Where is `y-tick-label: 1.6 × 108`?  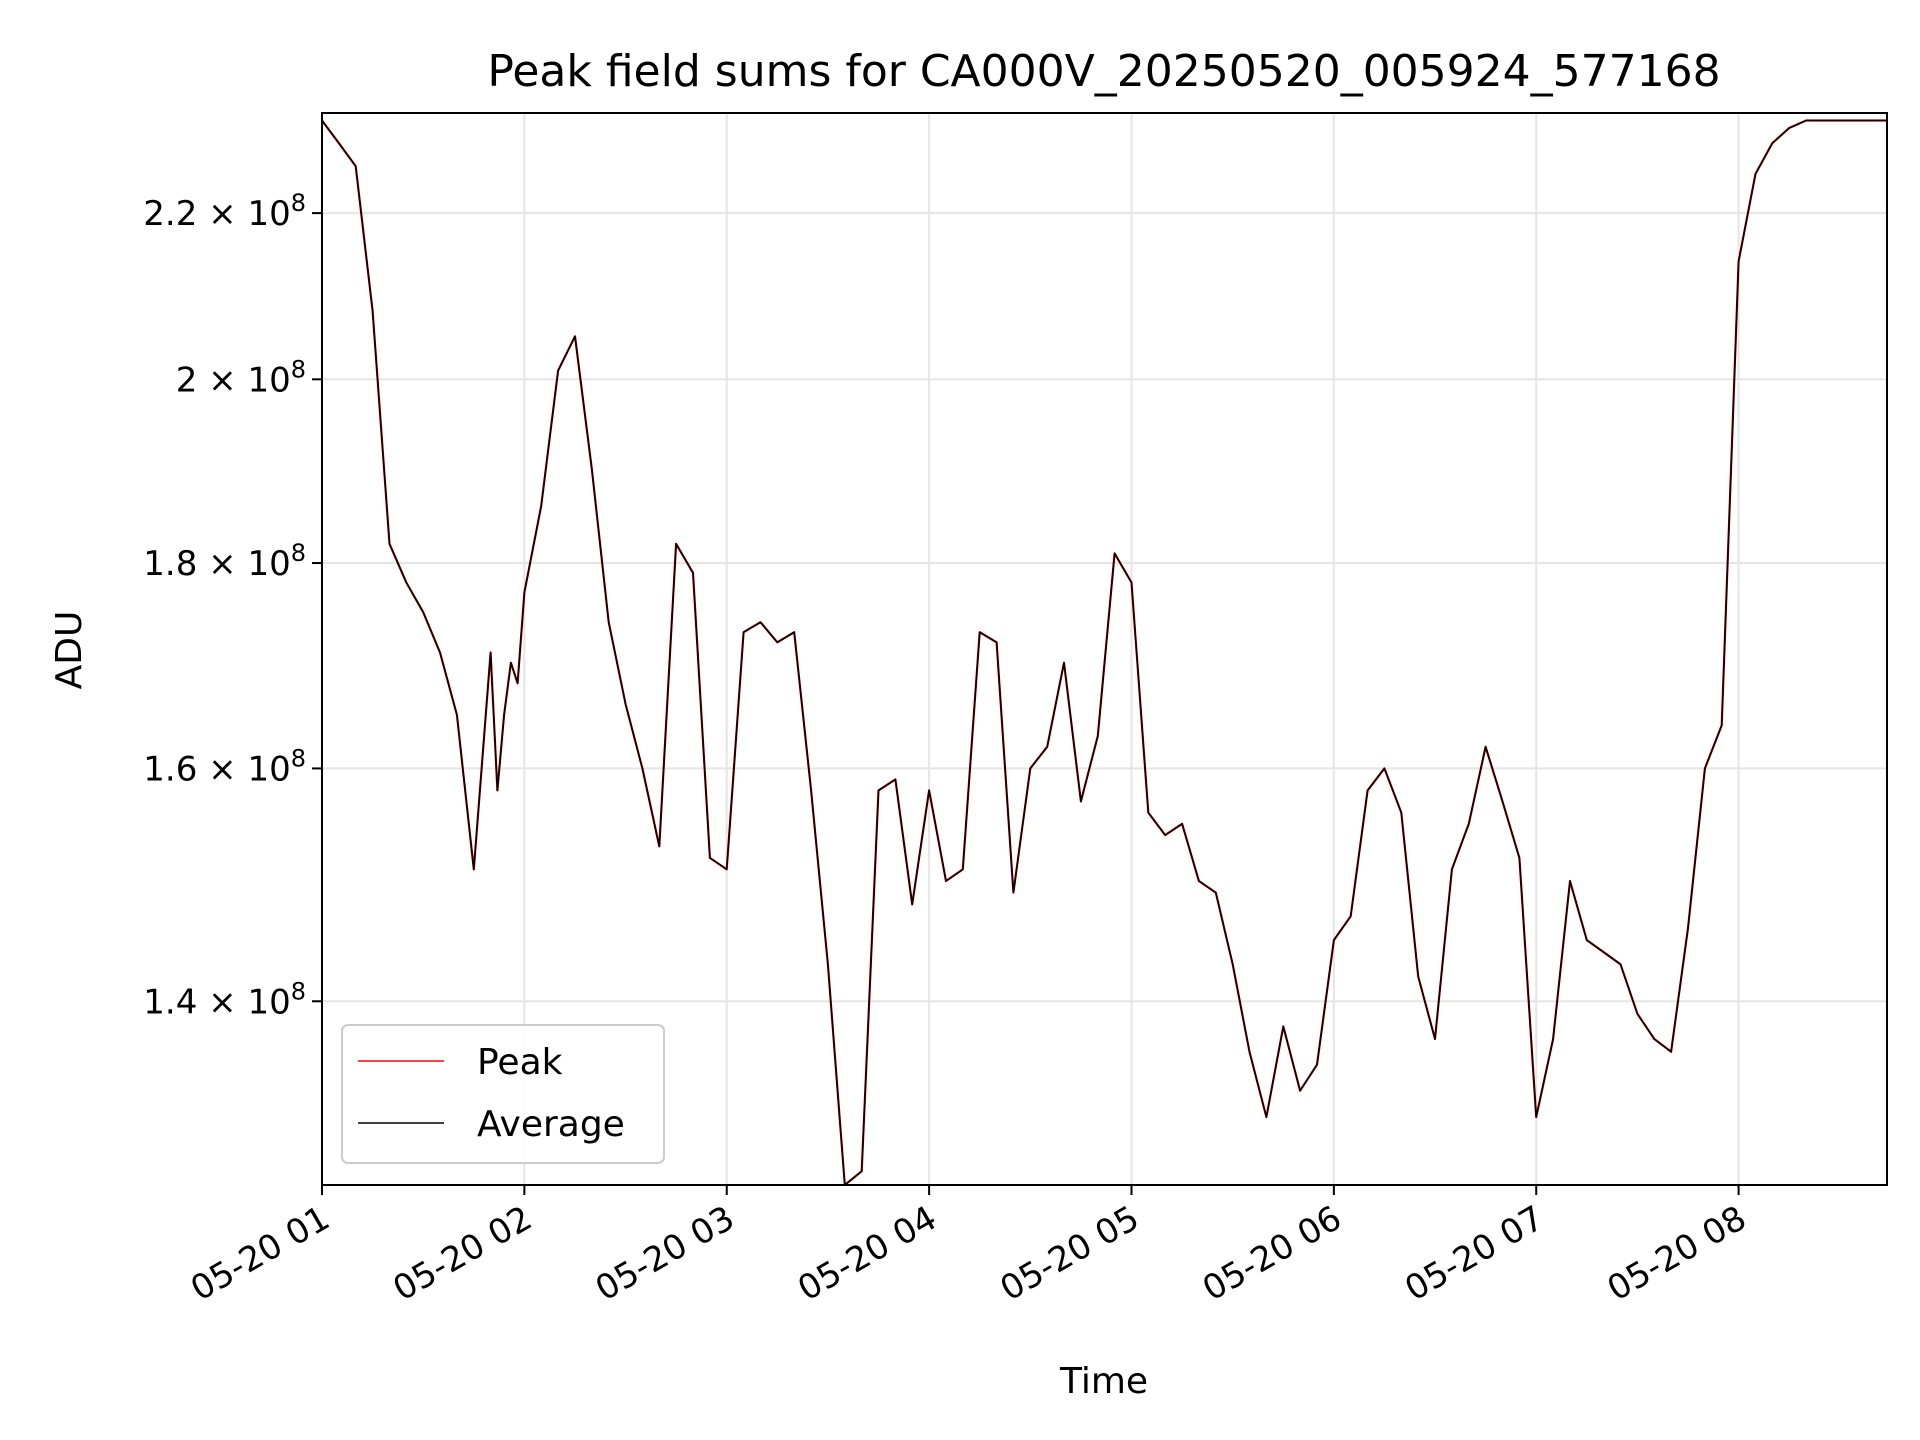 y-tick-label: 1.6 × 108 is located at coordinates (224, 766).